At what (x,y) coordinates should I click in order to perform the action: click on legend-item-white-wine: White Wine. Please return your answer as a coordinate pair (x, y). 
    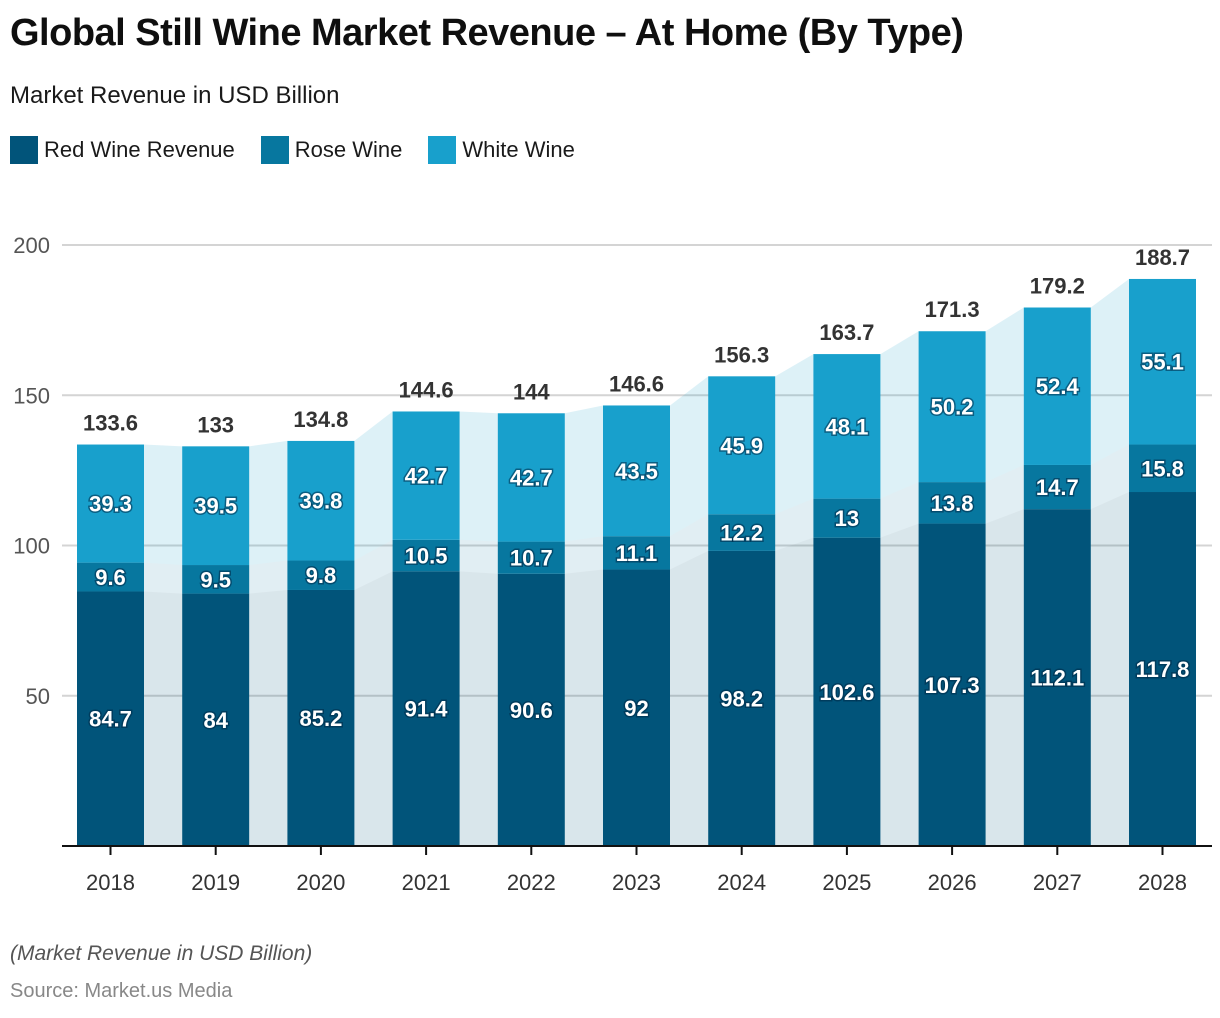
    Looking at the image, I should click on (501, 150).